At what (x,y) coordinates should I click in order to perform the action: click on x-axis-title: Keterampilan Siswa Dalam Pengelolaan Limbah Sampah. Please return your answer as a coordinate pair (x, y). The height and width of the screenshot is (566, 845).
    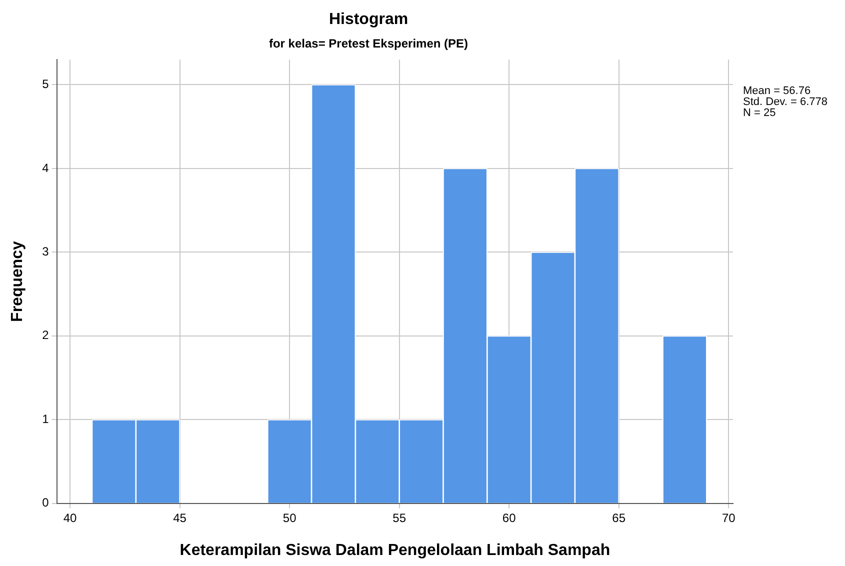
    Looking at the image, I should click on (395, 550).